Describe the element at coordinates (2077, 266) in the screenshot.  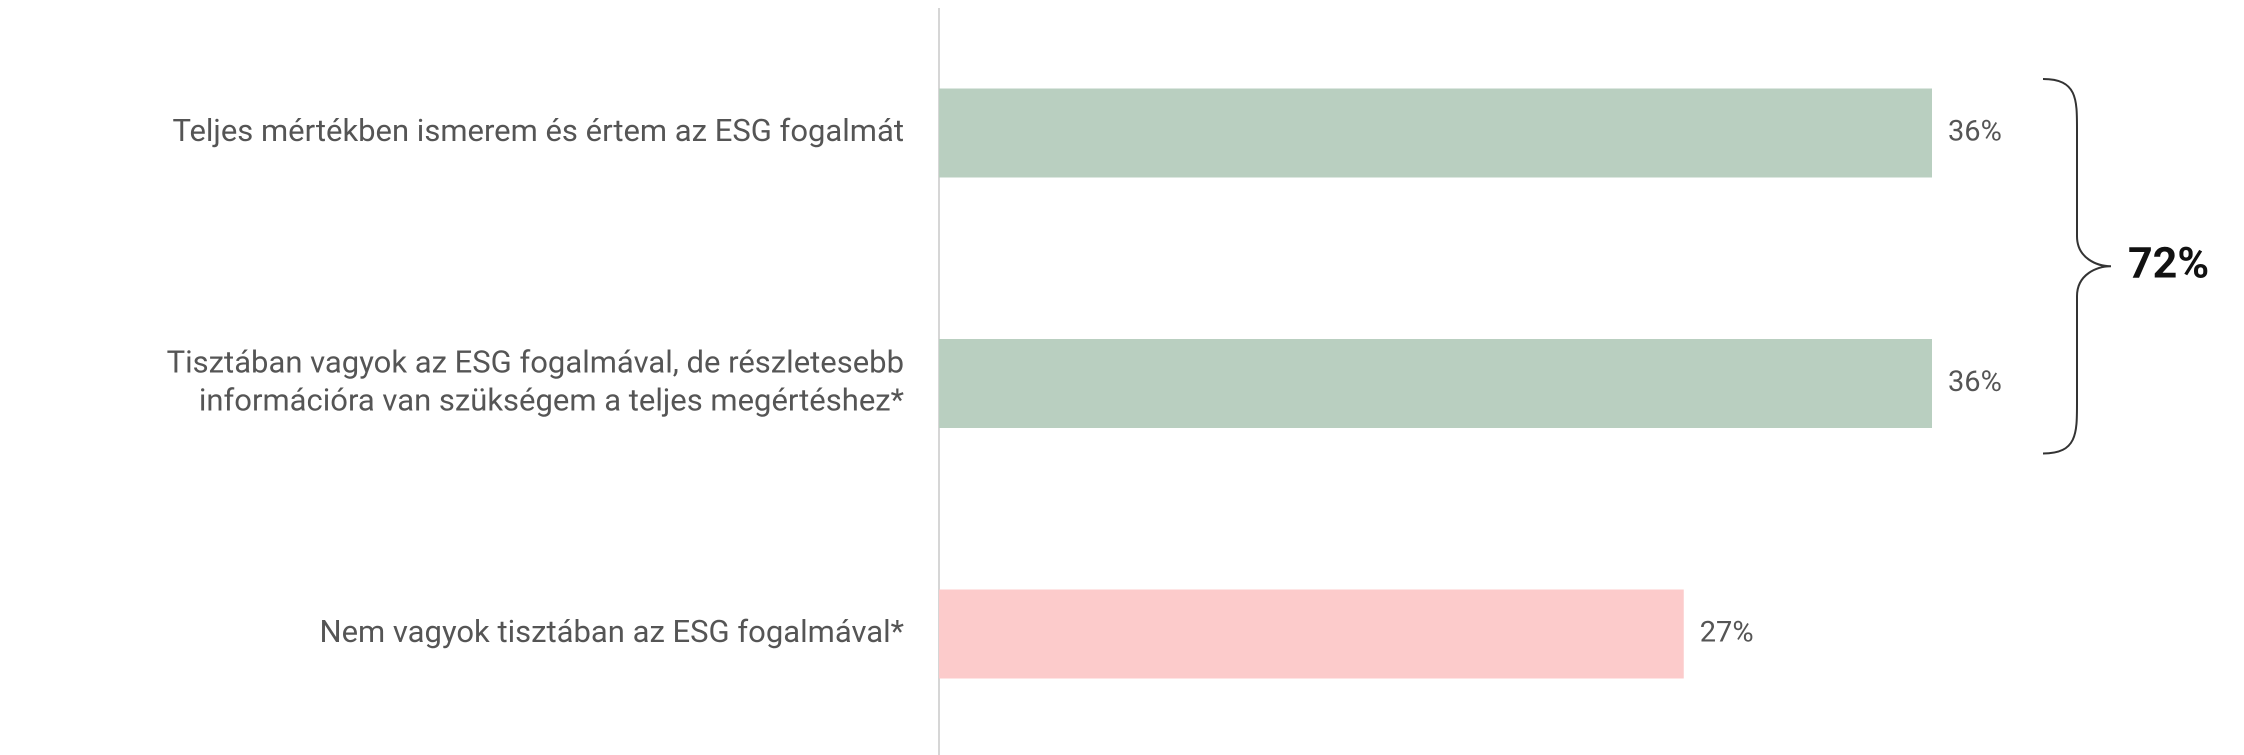
I see `brace` at that location.